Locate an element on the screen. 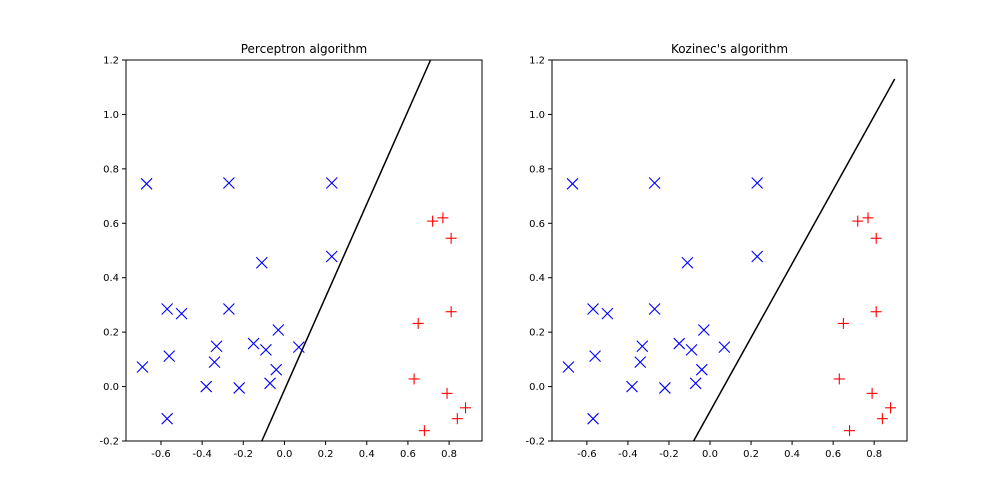 This screenshot has width=1008, height=504. chart-title: Kozinec's algorithm is located at coordinates (729, 49).